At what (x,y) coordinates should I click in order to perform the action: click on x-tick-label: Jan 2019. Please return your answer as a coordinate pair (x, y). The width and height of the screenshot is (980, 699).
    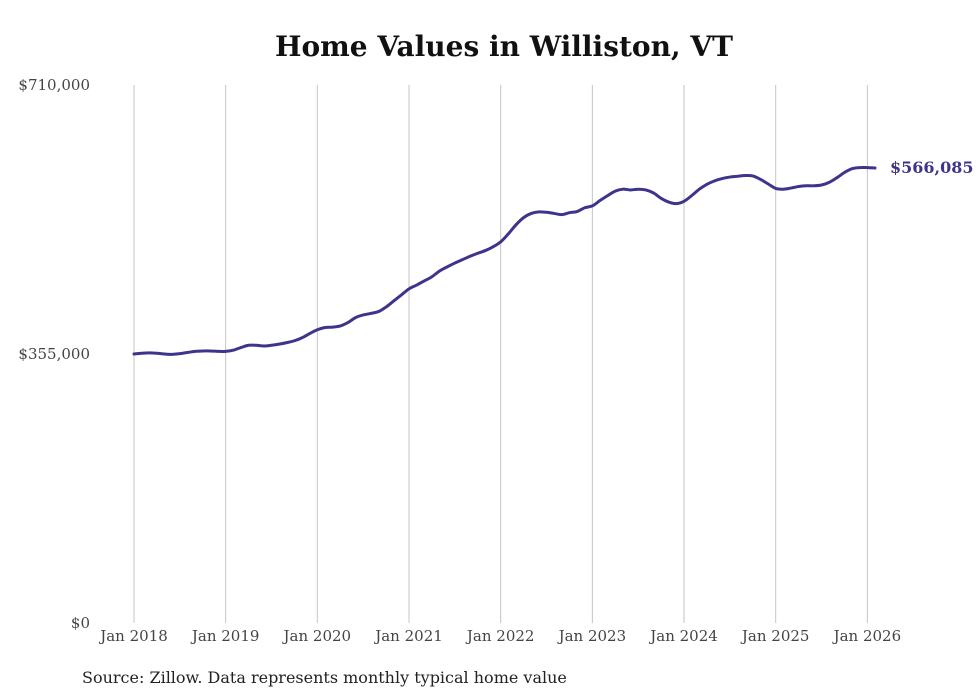
    Looking at the image, I should click on (225, 636).